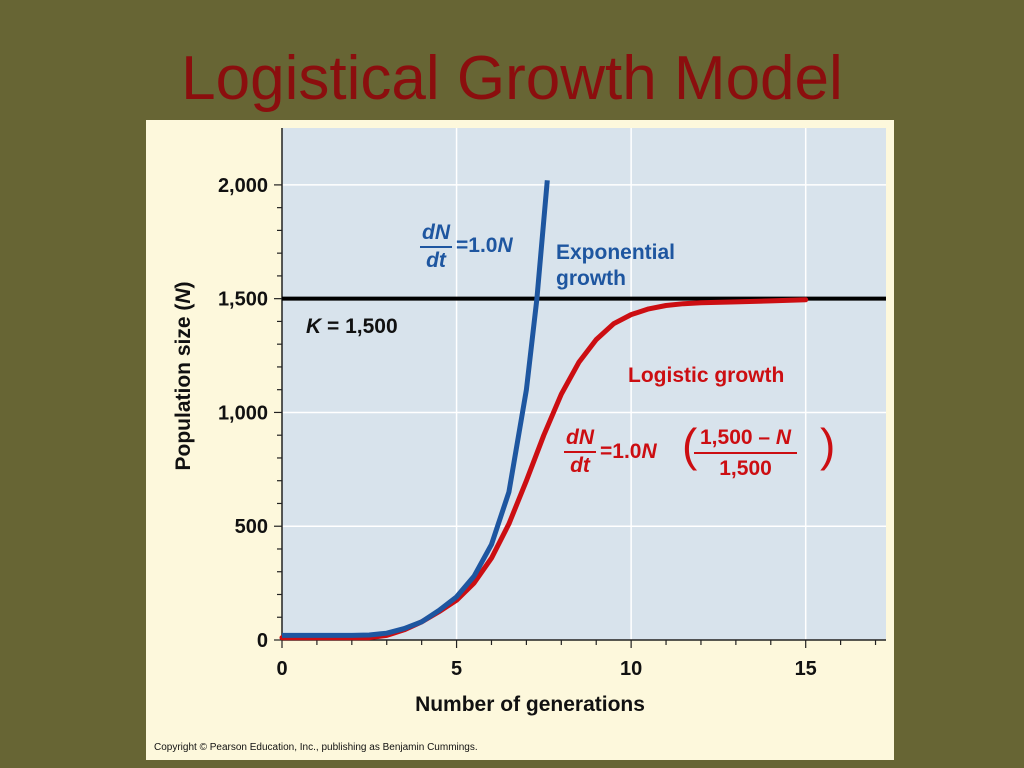 Image resolution: width=1024 pixels, height=768 pixels. I want to click on capacity-var: K, so click(314, 326).